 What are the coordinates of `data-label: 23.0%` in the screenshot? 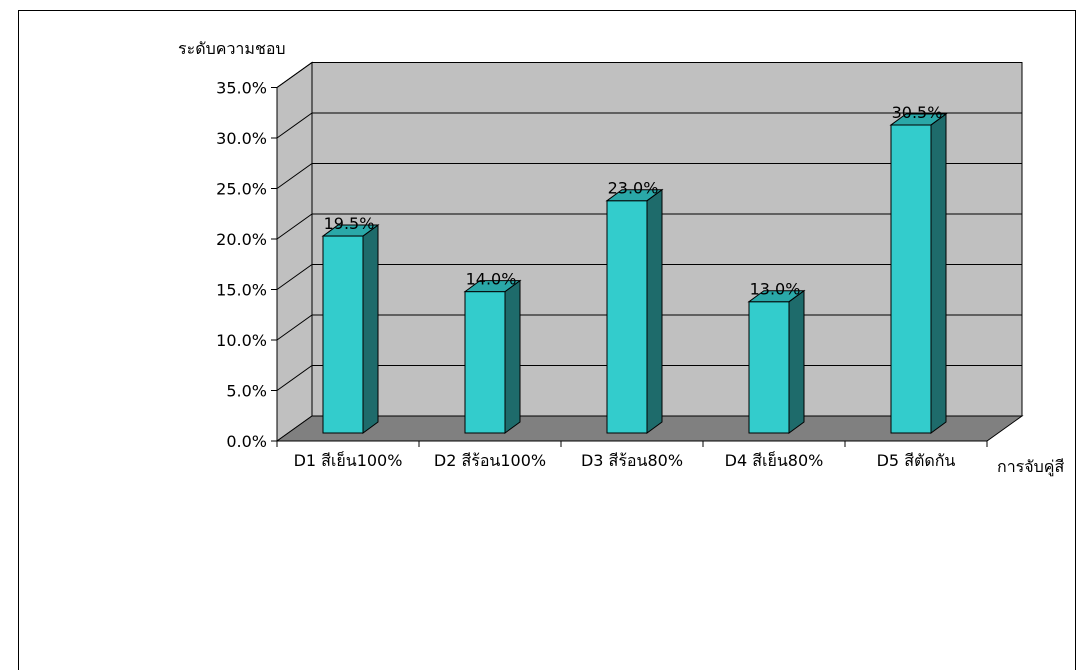 It's located at (633, 188).